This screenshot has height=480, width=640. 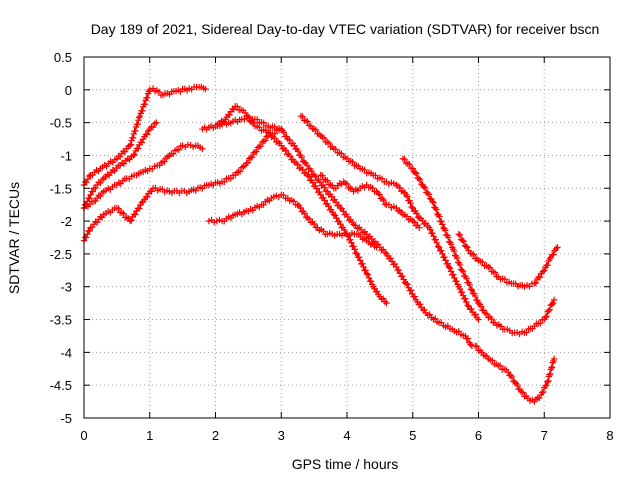 I want to click on y-tick-label: -5, so click(x=66, y=418).